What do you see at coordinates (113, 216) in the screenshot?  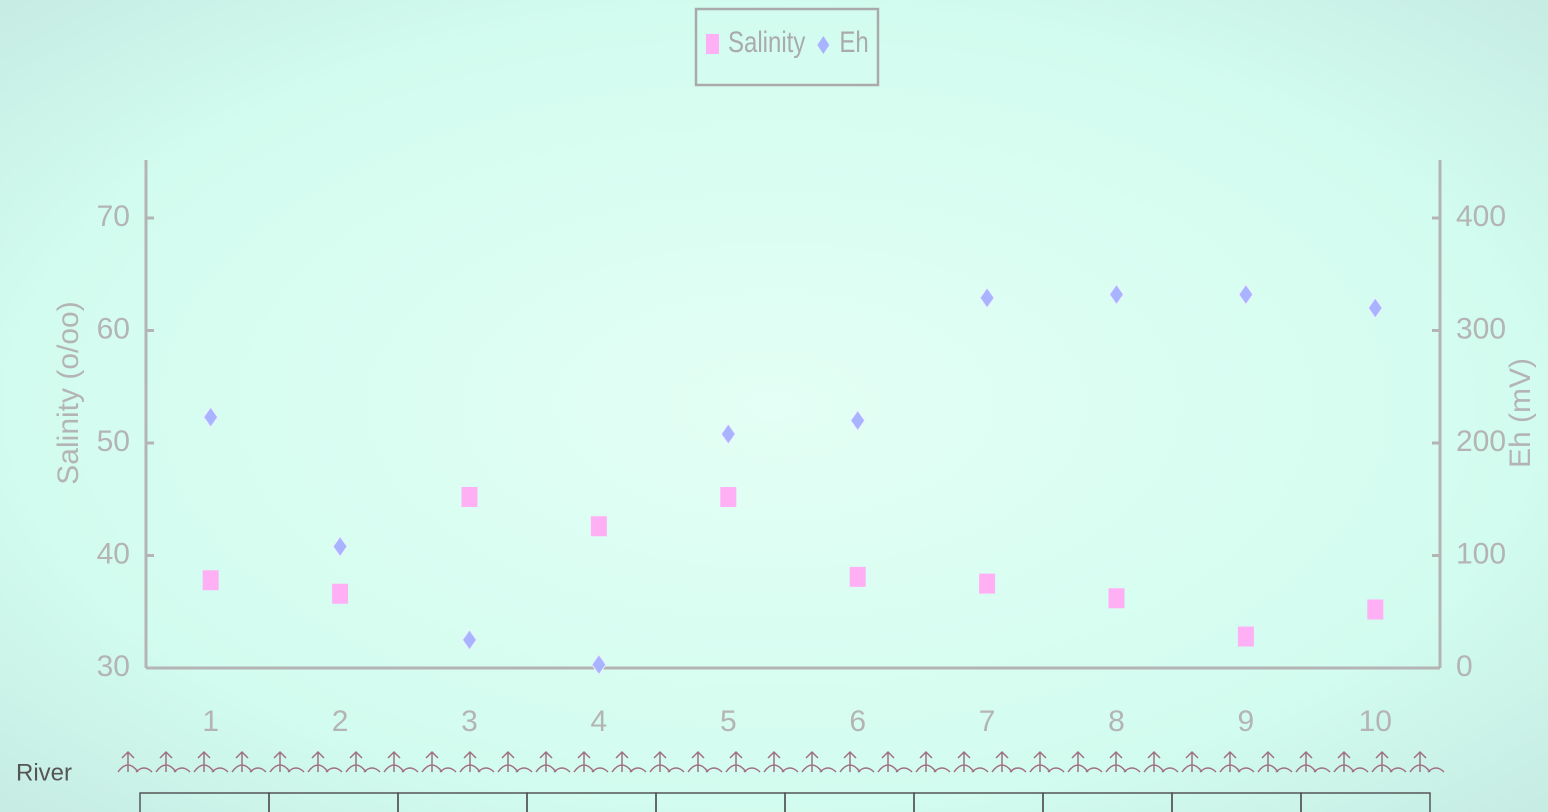 I see `y-tick-label: 70` at bounding box center [113, 216].